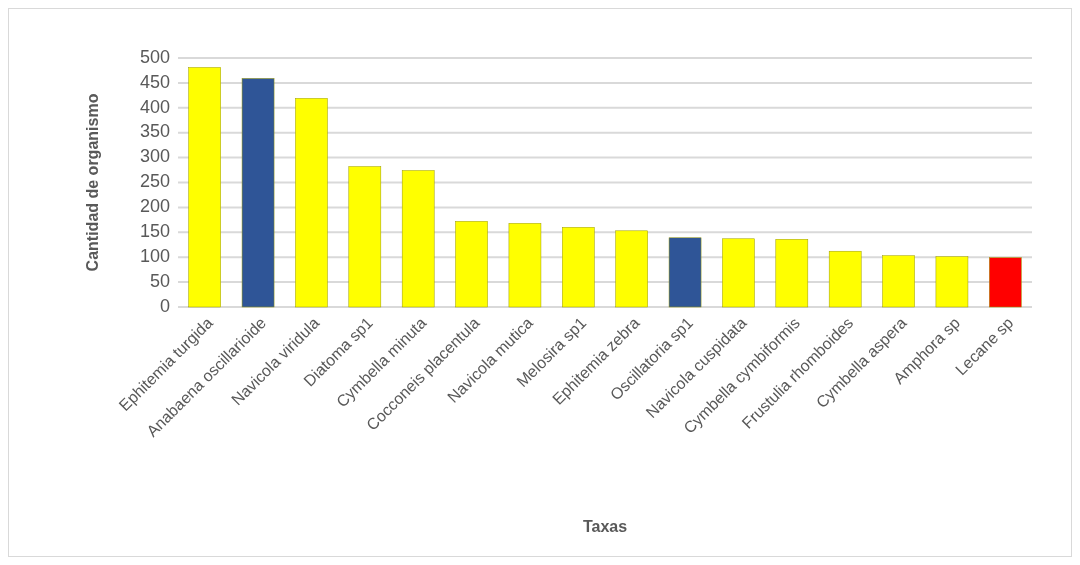  What do you see at coordinates (154, 156) in the screenshot?
I see `y-tick-label: 300` at bounding box center [154, 156].